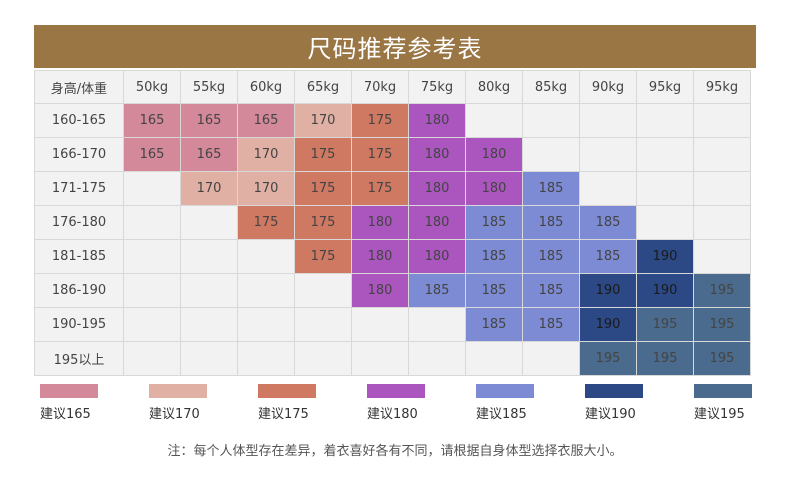 The width and height of the screenshot is (790, 500). What do you see at coordinates (608, 87) in the screenshot?
I see `weight-header: 90kg` at bounding box center [608, 87].